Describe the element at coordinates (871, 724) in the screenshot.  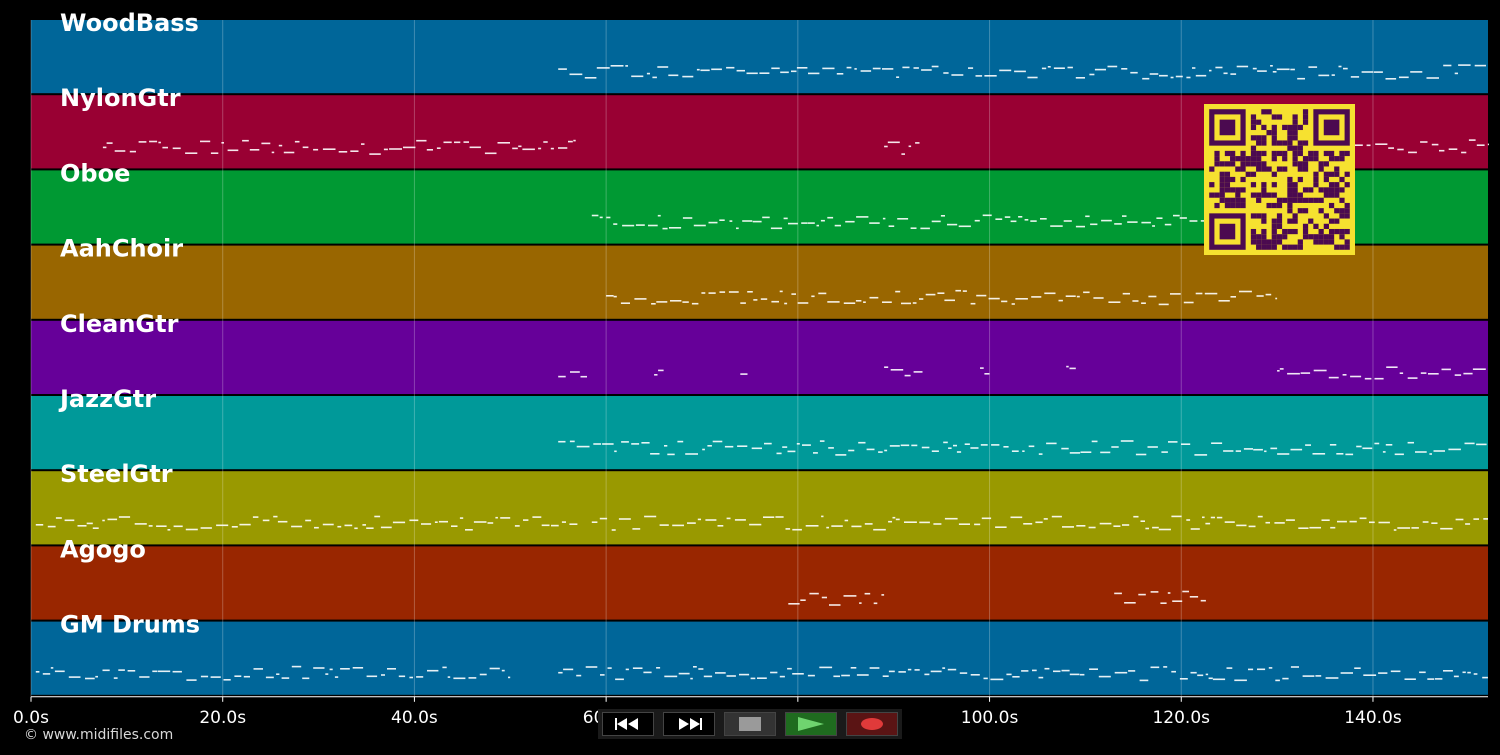
I see `record-button` at that location.